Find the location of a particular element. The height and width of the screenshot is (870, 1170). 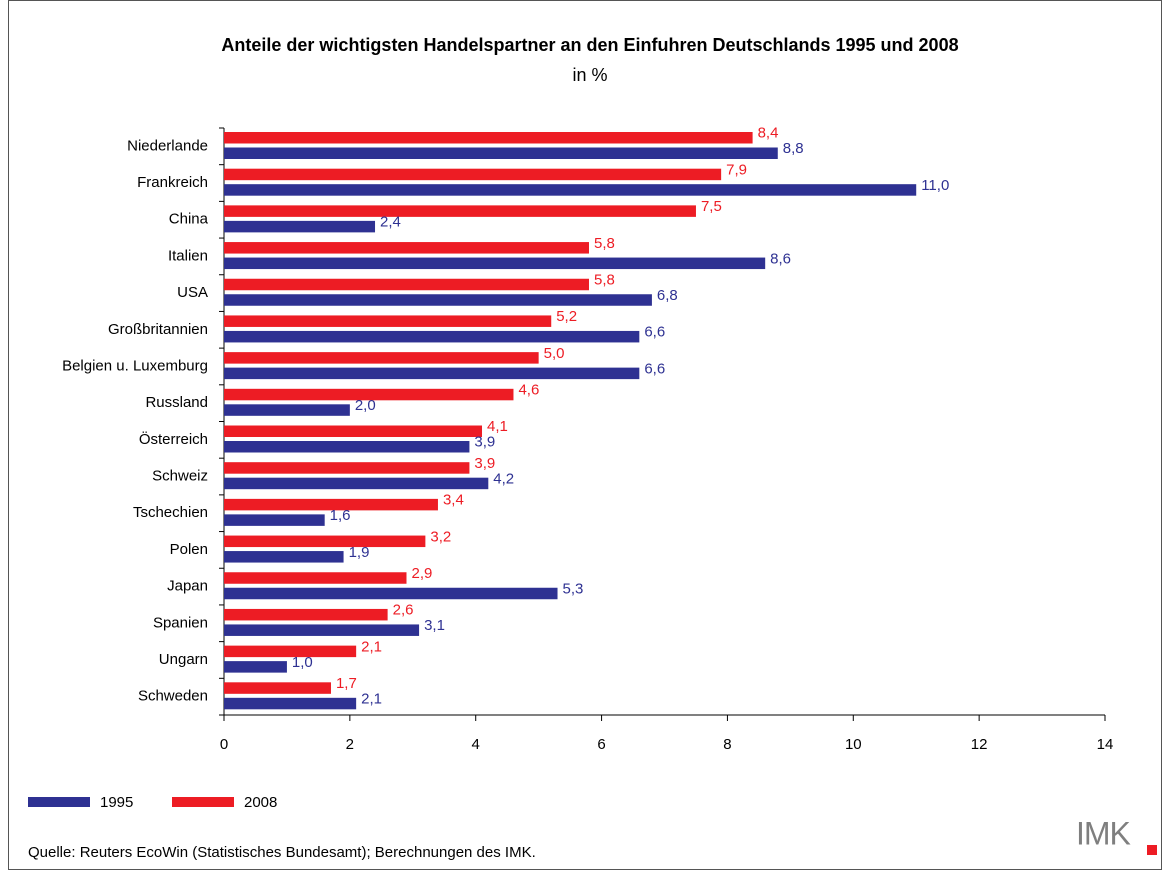

y-tick-label: Japan is located at coordinates (187, 586).